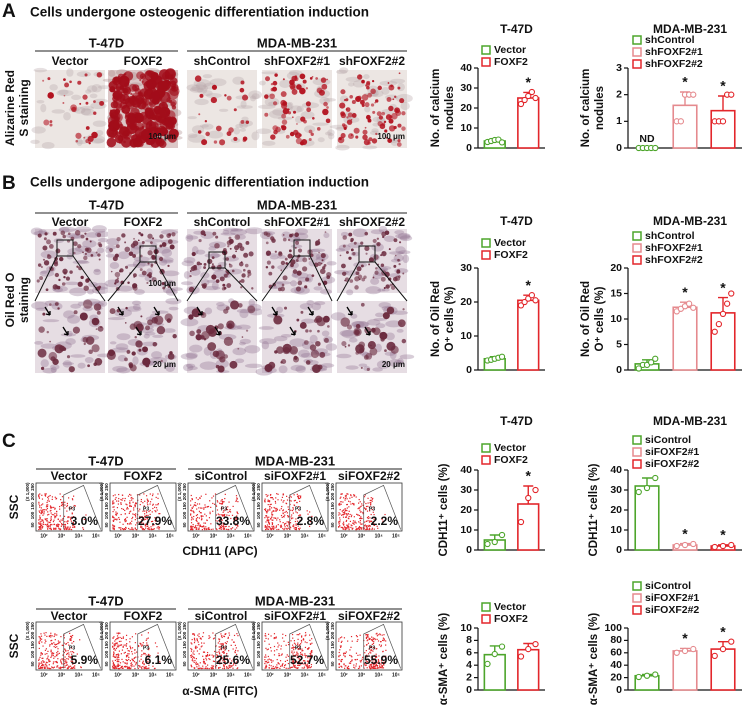  I want to click on arrow, so click(292, 331).